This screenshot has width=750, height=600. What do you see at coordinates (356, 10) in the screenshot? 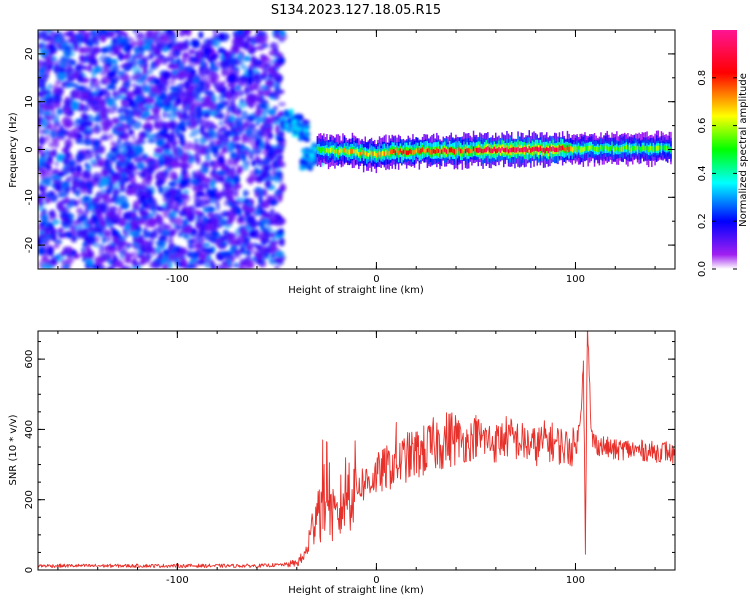
I see `chart-title: S134.2023.127.18.05.R15` at bounding box center [356, 10].